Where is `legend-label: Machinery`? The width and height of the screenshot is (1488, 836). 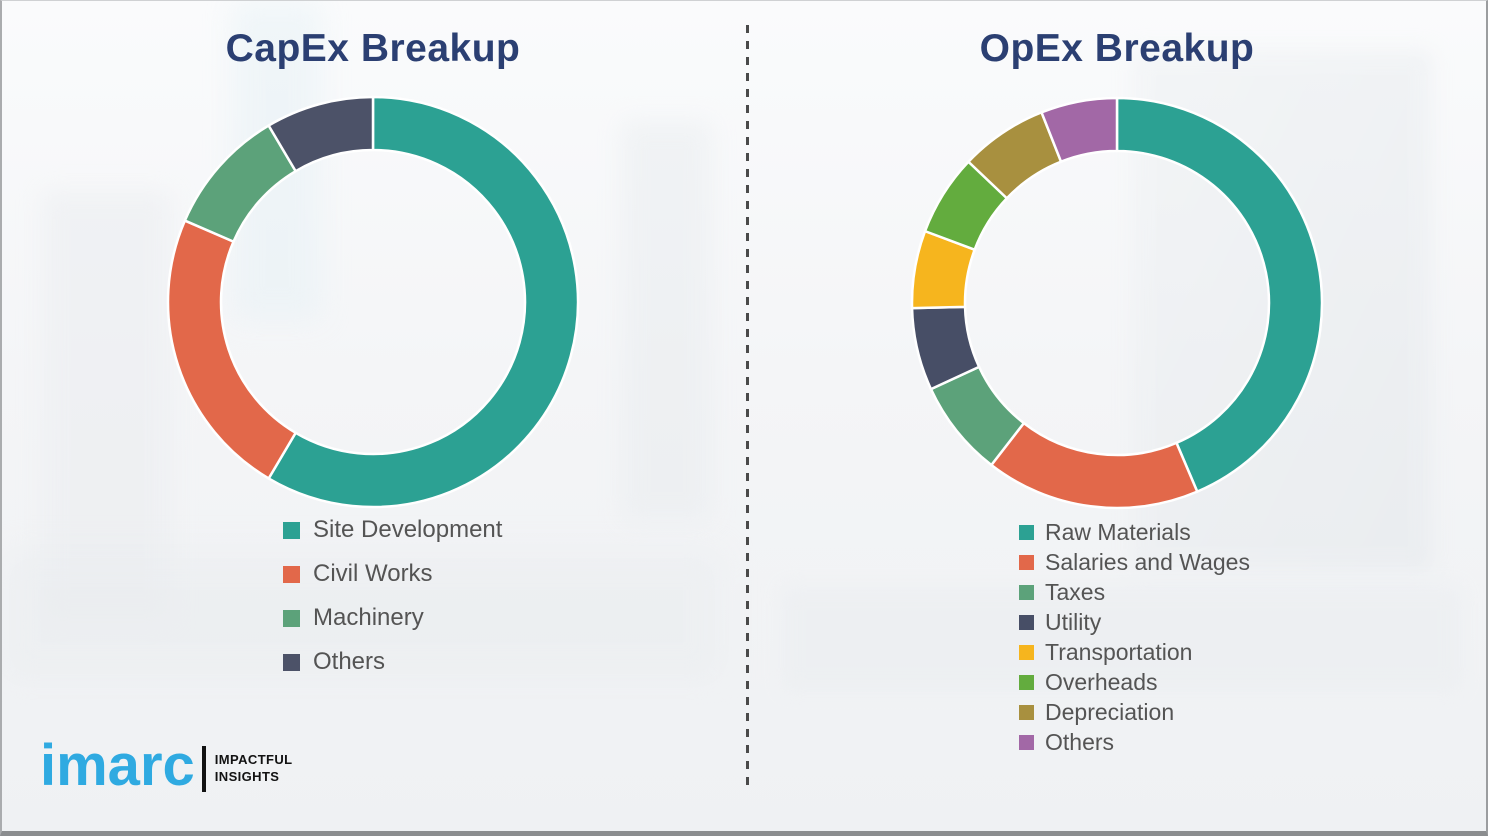
legend-label: Machinery is located at coordinates (368, 617).